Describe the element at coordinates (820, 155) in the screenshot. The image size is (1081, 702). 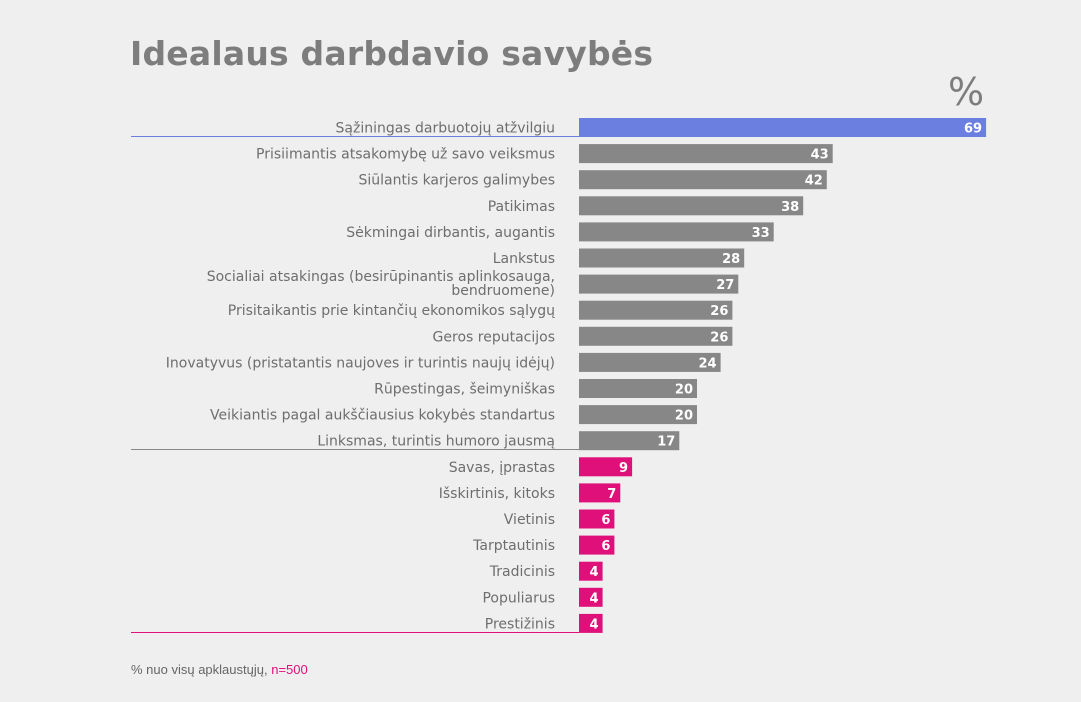
I see `bar-value-label: 43` at that location.